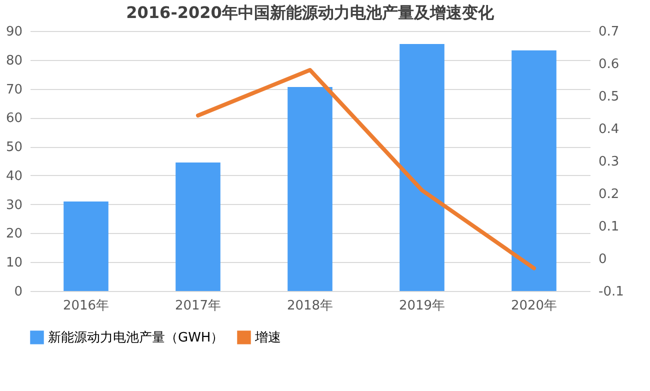 This screenshot has height=391, width=650. I want to click on y-tick-label: 10, so click(14, 263).